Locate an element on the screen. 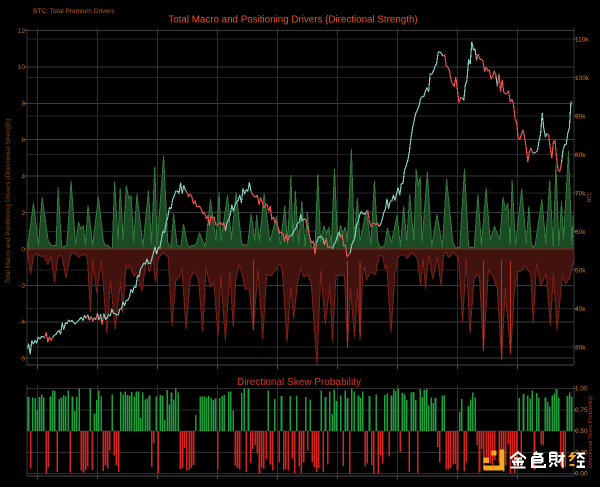 This screenshot has width=600, height=487. svg-text: 0.00 is located at coordinates (581, 474).